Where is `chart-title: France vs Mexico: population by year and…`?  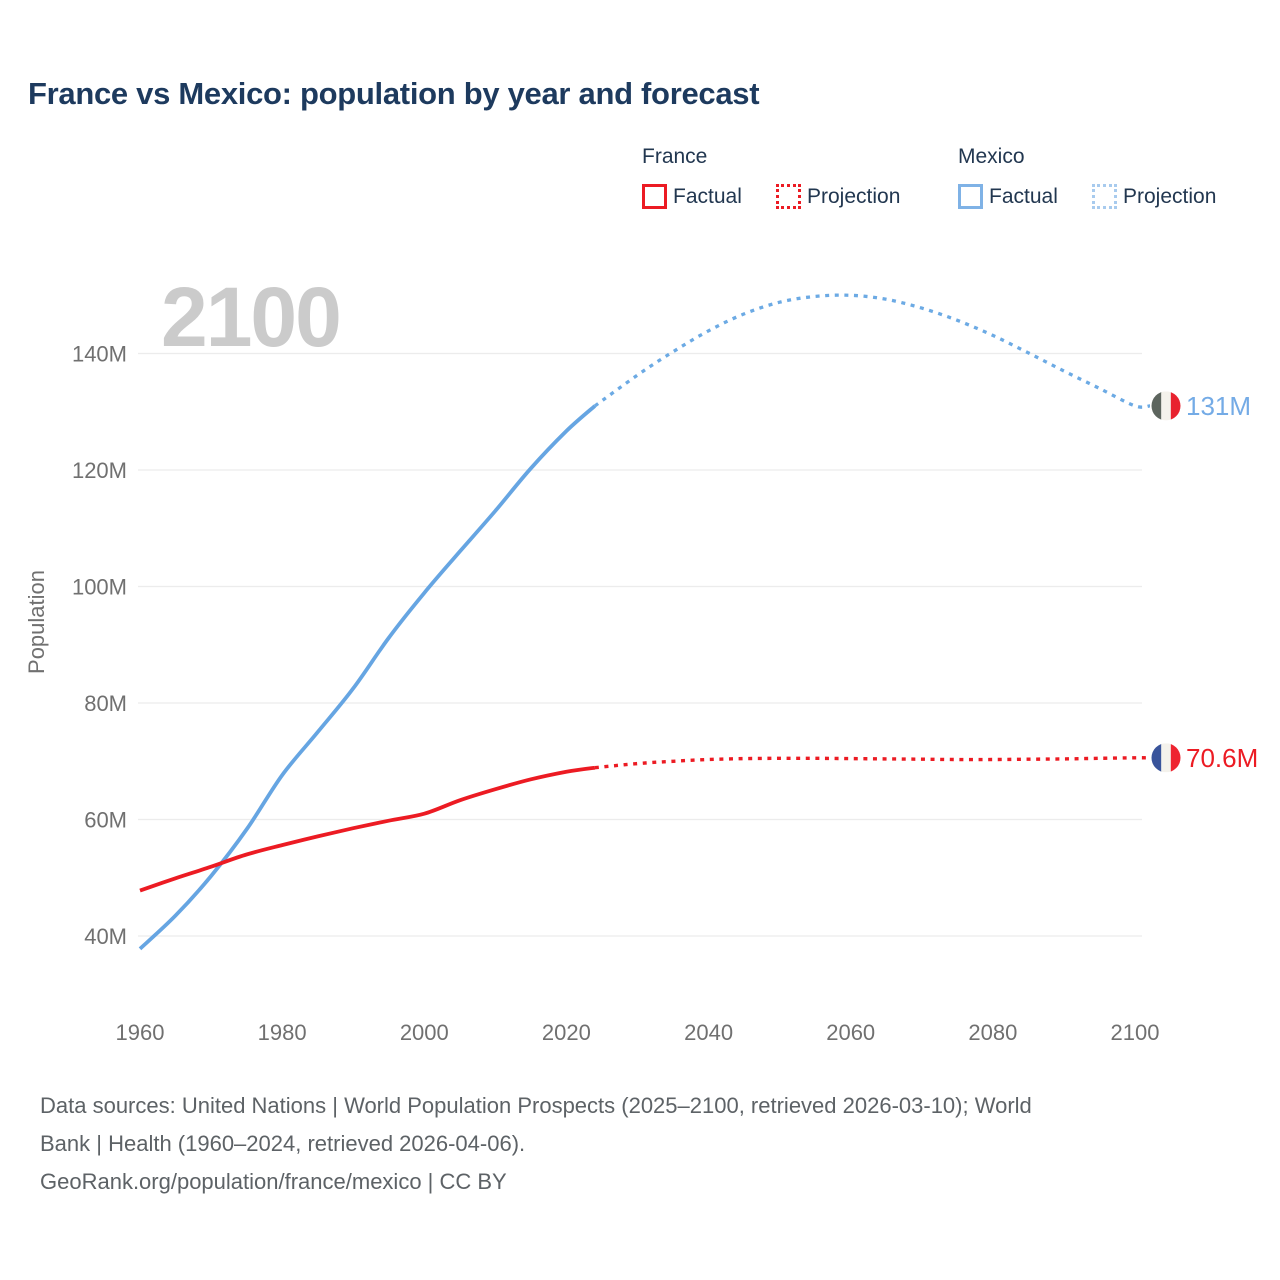 chart-title: France vs Mexico: population by year and… is located at coordinates (394, 93).